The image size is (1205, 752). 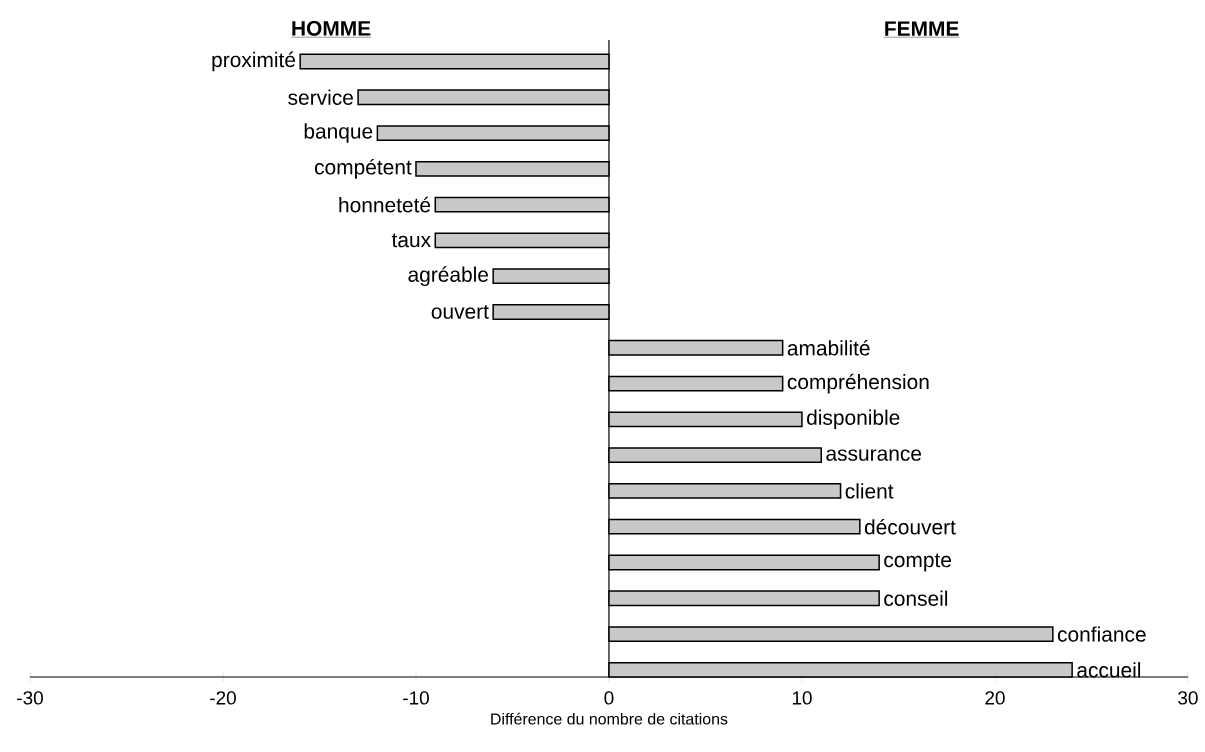 What do you see at coordinates (869, 491) in the screenshot?
I see `y-tick-label: client` at bounding box center [869, 491].